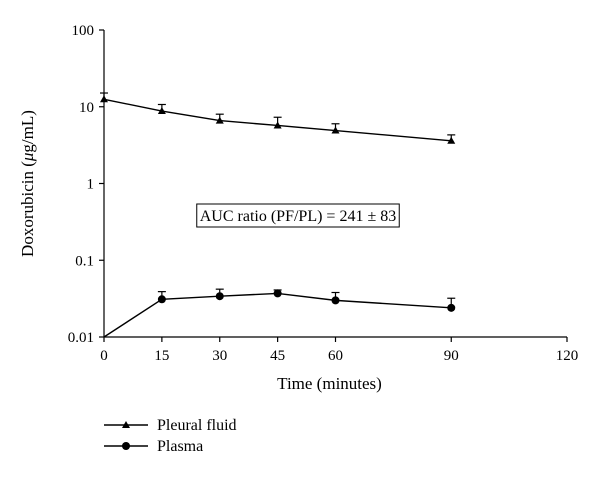  What do you see at coordinates (335, 356) in the screenshot?
I see `x-tick-label: 60` at bounding box center [335, 356].